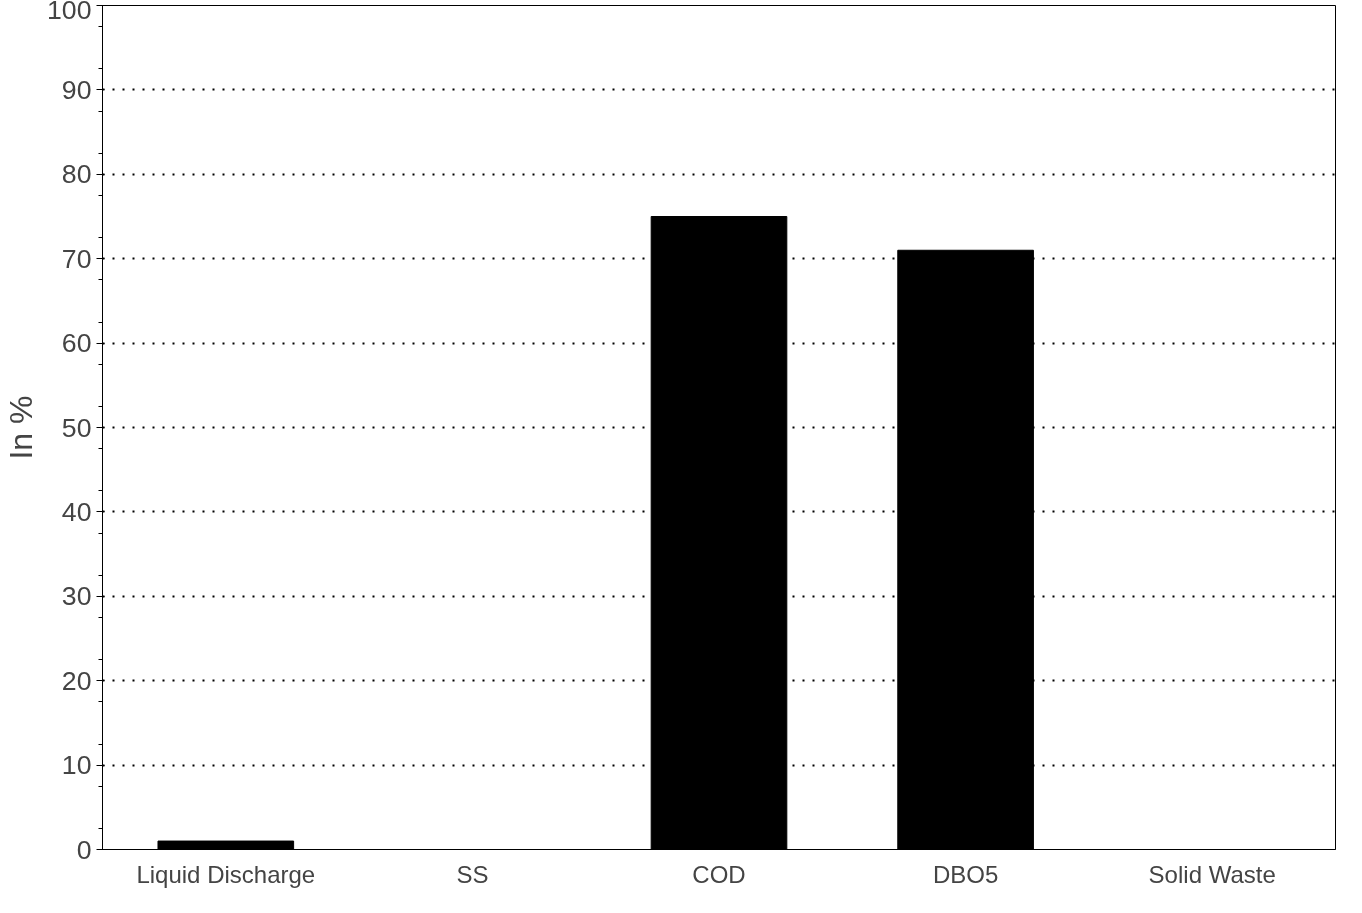 Image resolution: width=1362 pixels, height=913 pixels. I want to click on y-tick-label: 0, so click(84, 849).